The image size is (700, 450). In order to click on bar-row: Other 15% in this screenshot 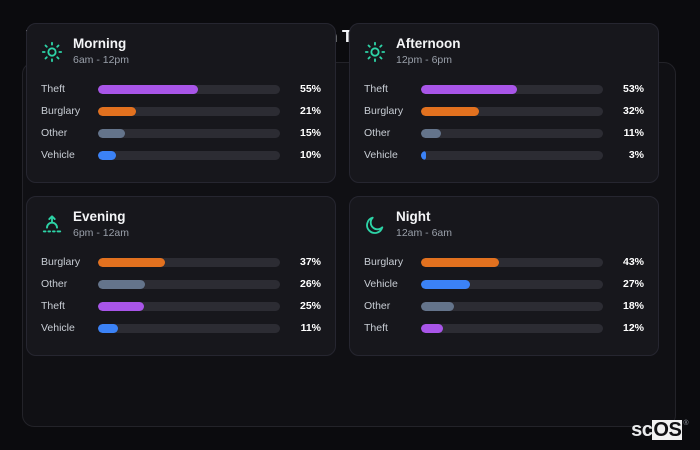, I will do `click(181, 133)`.